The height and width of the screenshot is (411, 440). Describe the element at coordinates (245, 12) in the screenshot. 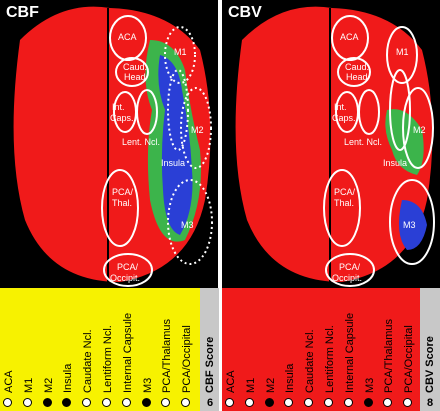

I see `panel-title: CBV` at that location.